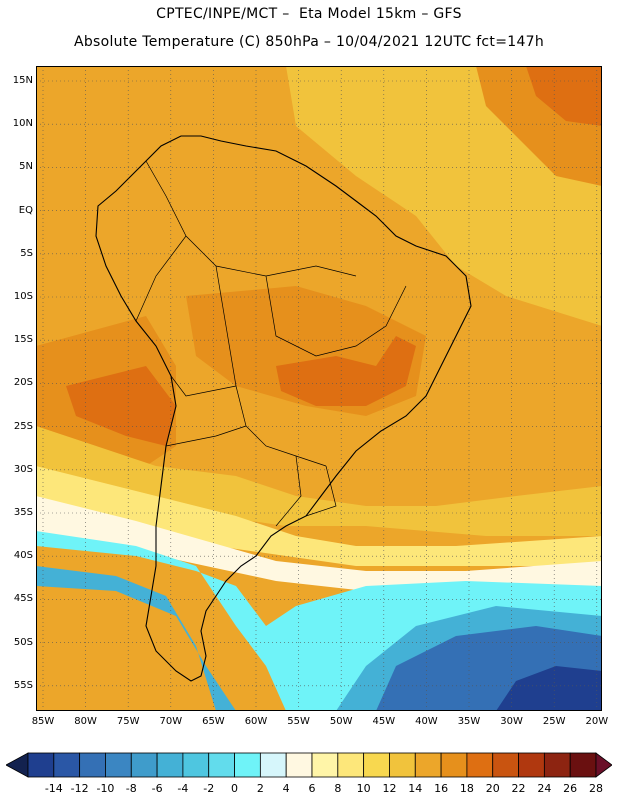 This screenshot has height=800, width=618. Describe the element at coordinates (570, 788) in the screenshot. I see `colorbar-level-label: 26` at that location.